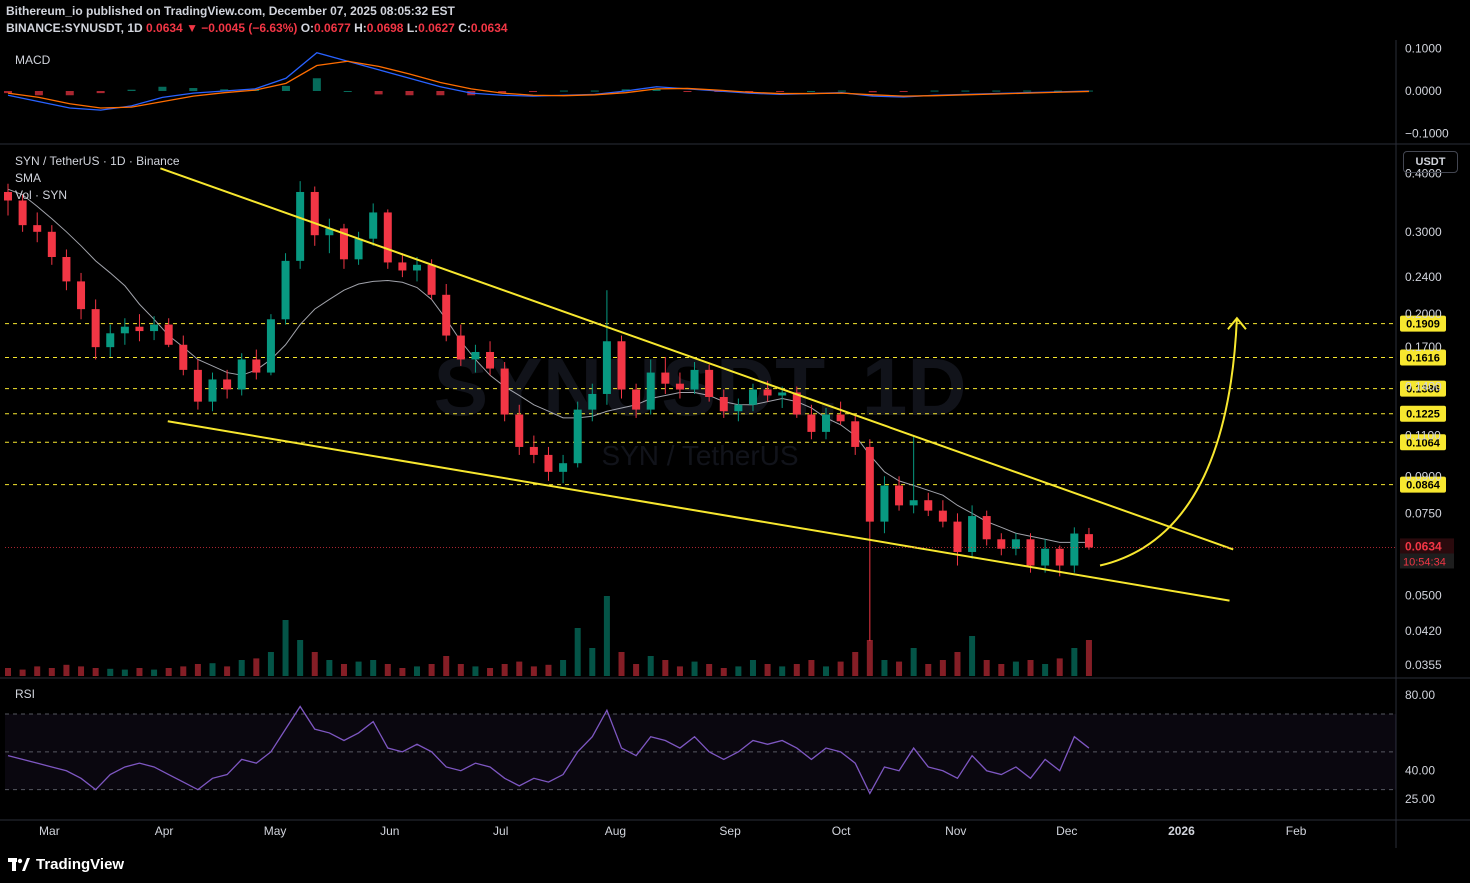 The height and width of the screenshot is (883, 1470). Describe the element at coordinates (97, 161) in the screenshot. I see `main-pane-title: SYN / TetherUS · 1D · Binance` at that location.